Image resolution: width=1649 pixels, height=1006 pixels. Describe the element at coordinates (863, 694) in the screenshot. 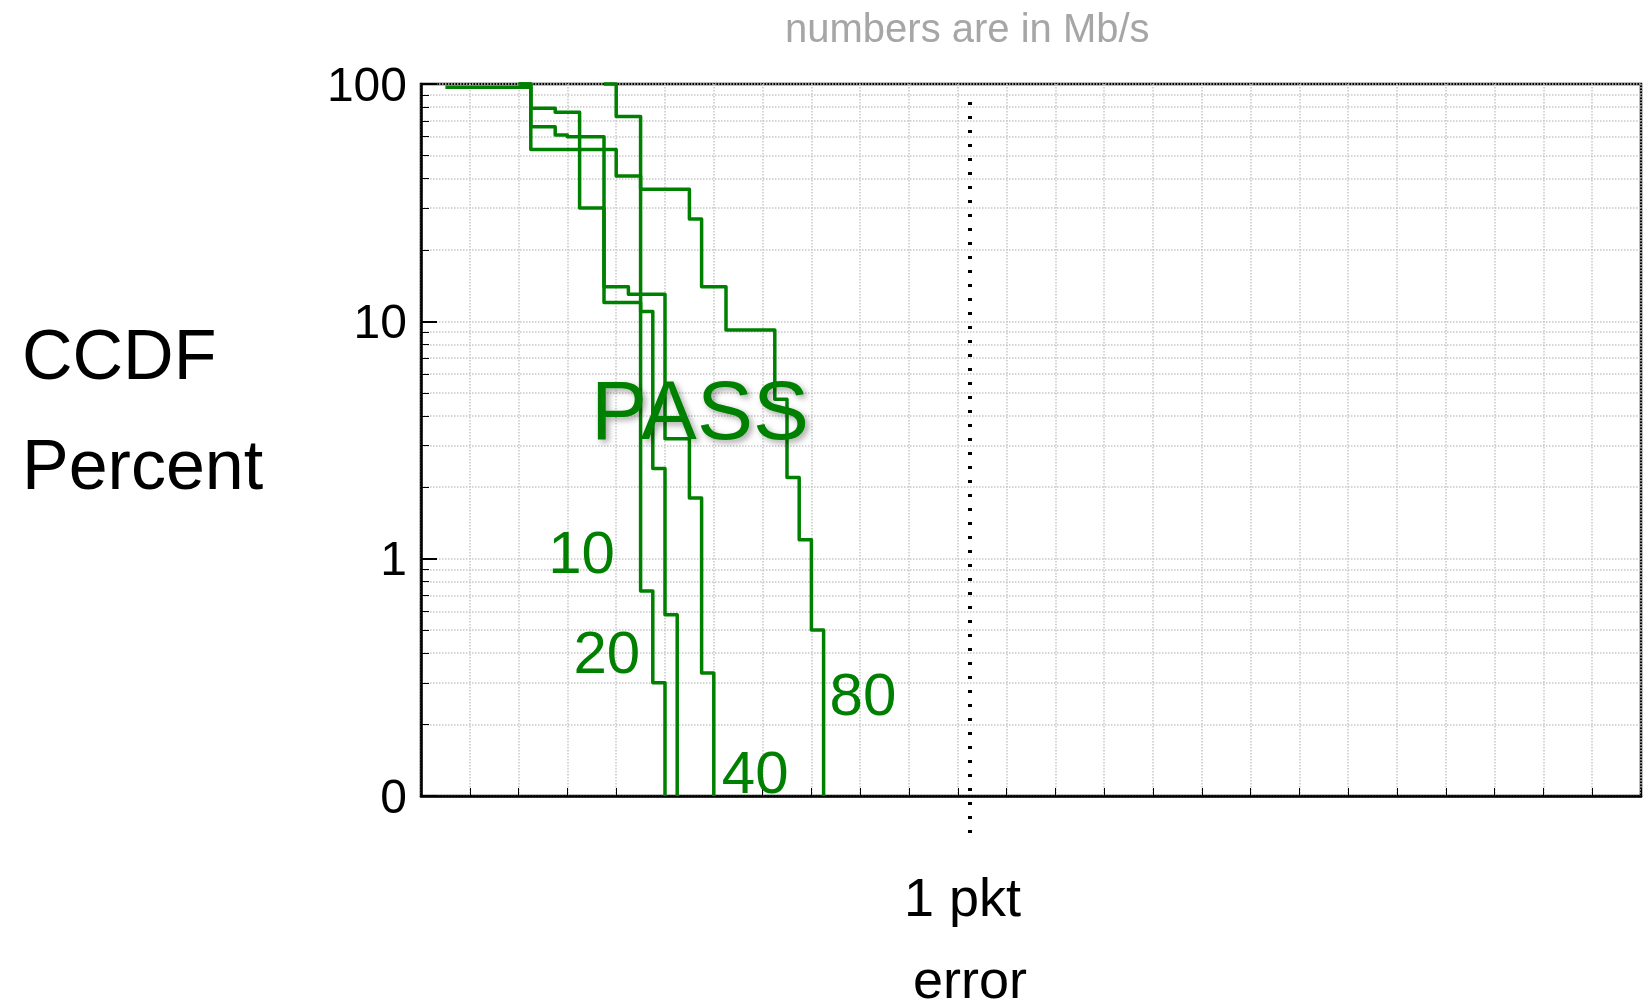

I see `series-label: 80` at that location.